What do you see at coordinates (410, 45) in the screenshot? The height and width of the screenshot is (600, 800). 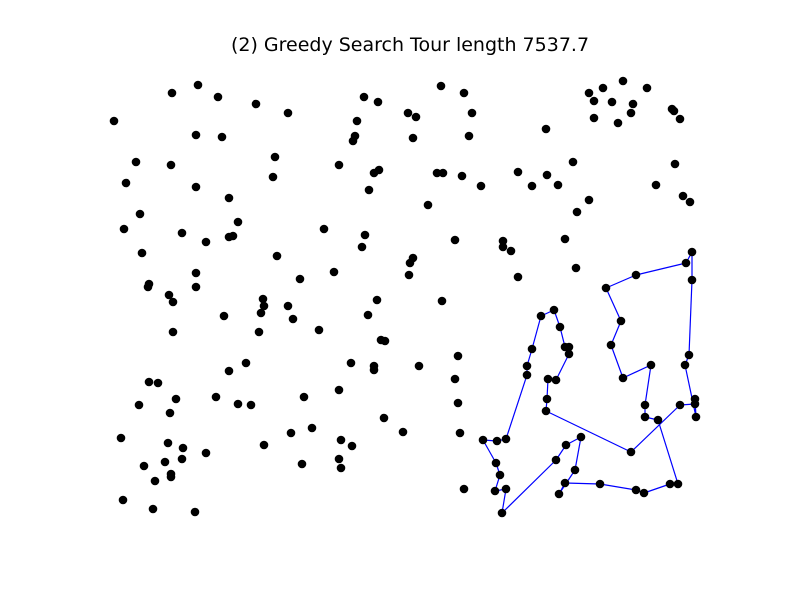 I see `chart-title: (2) Greedy Search Tour length 7537.7` at bounding box center [410, 45].